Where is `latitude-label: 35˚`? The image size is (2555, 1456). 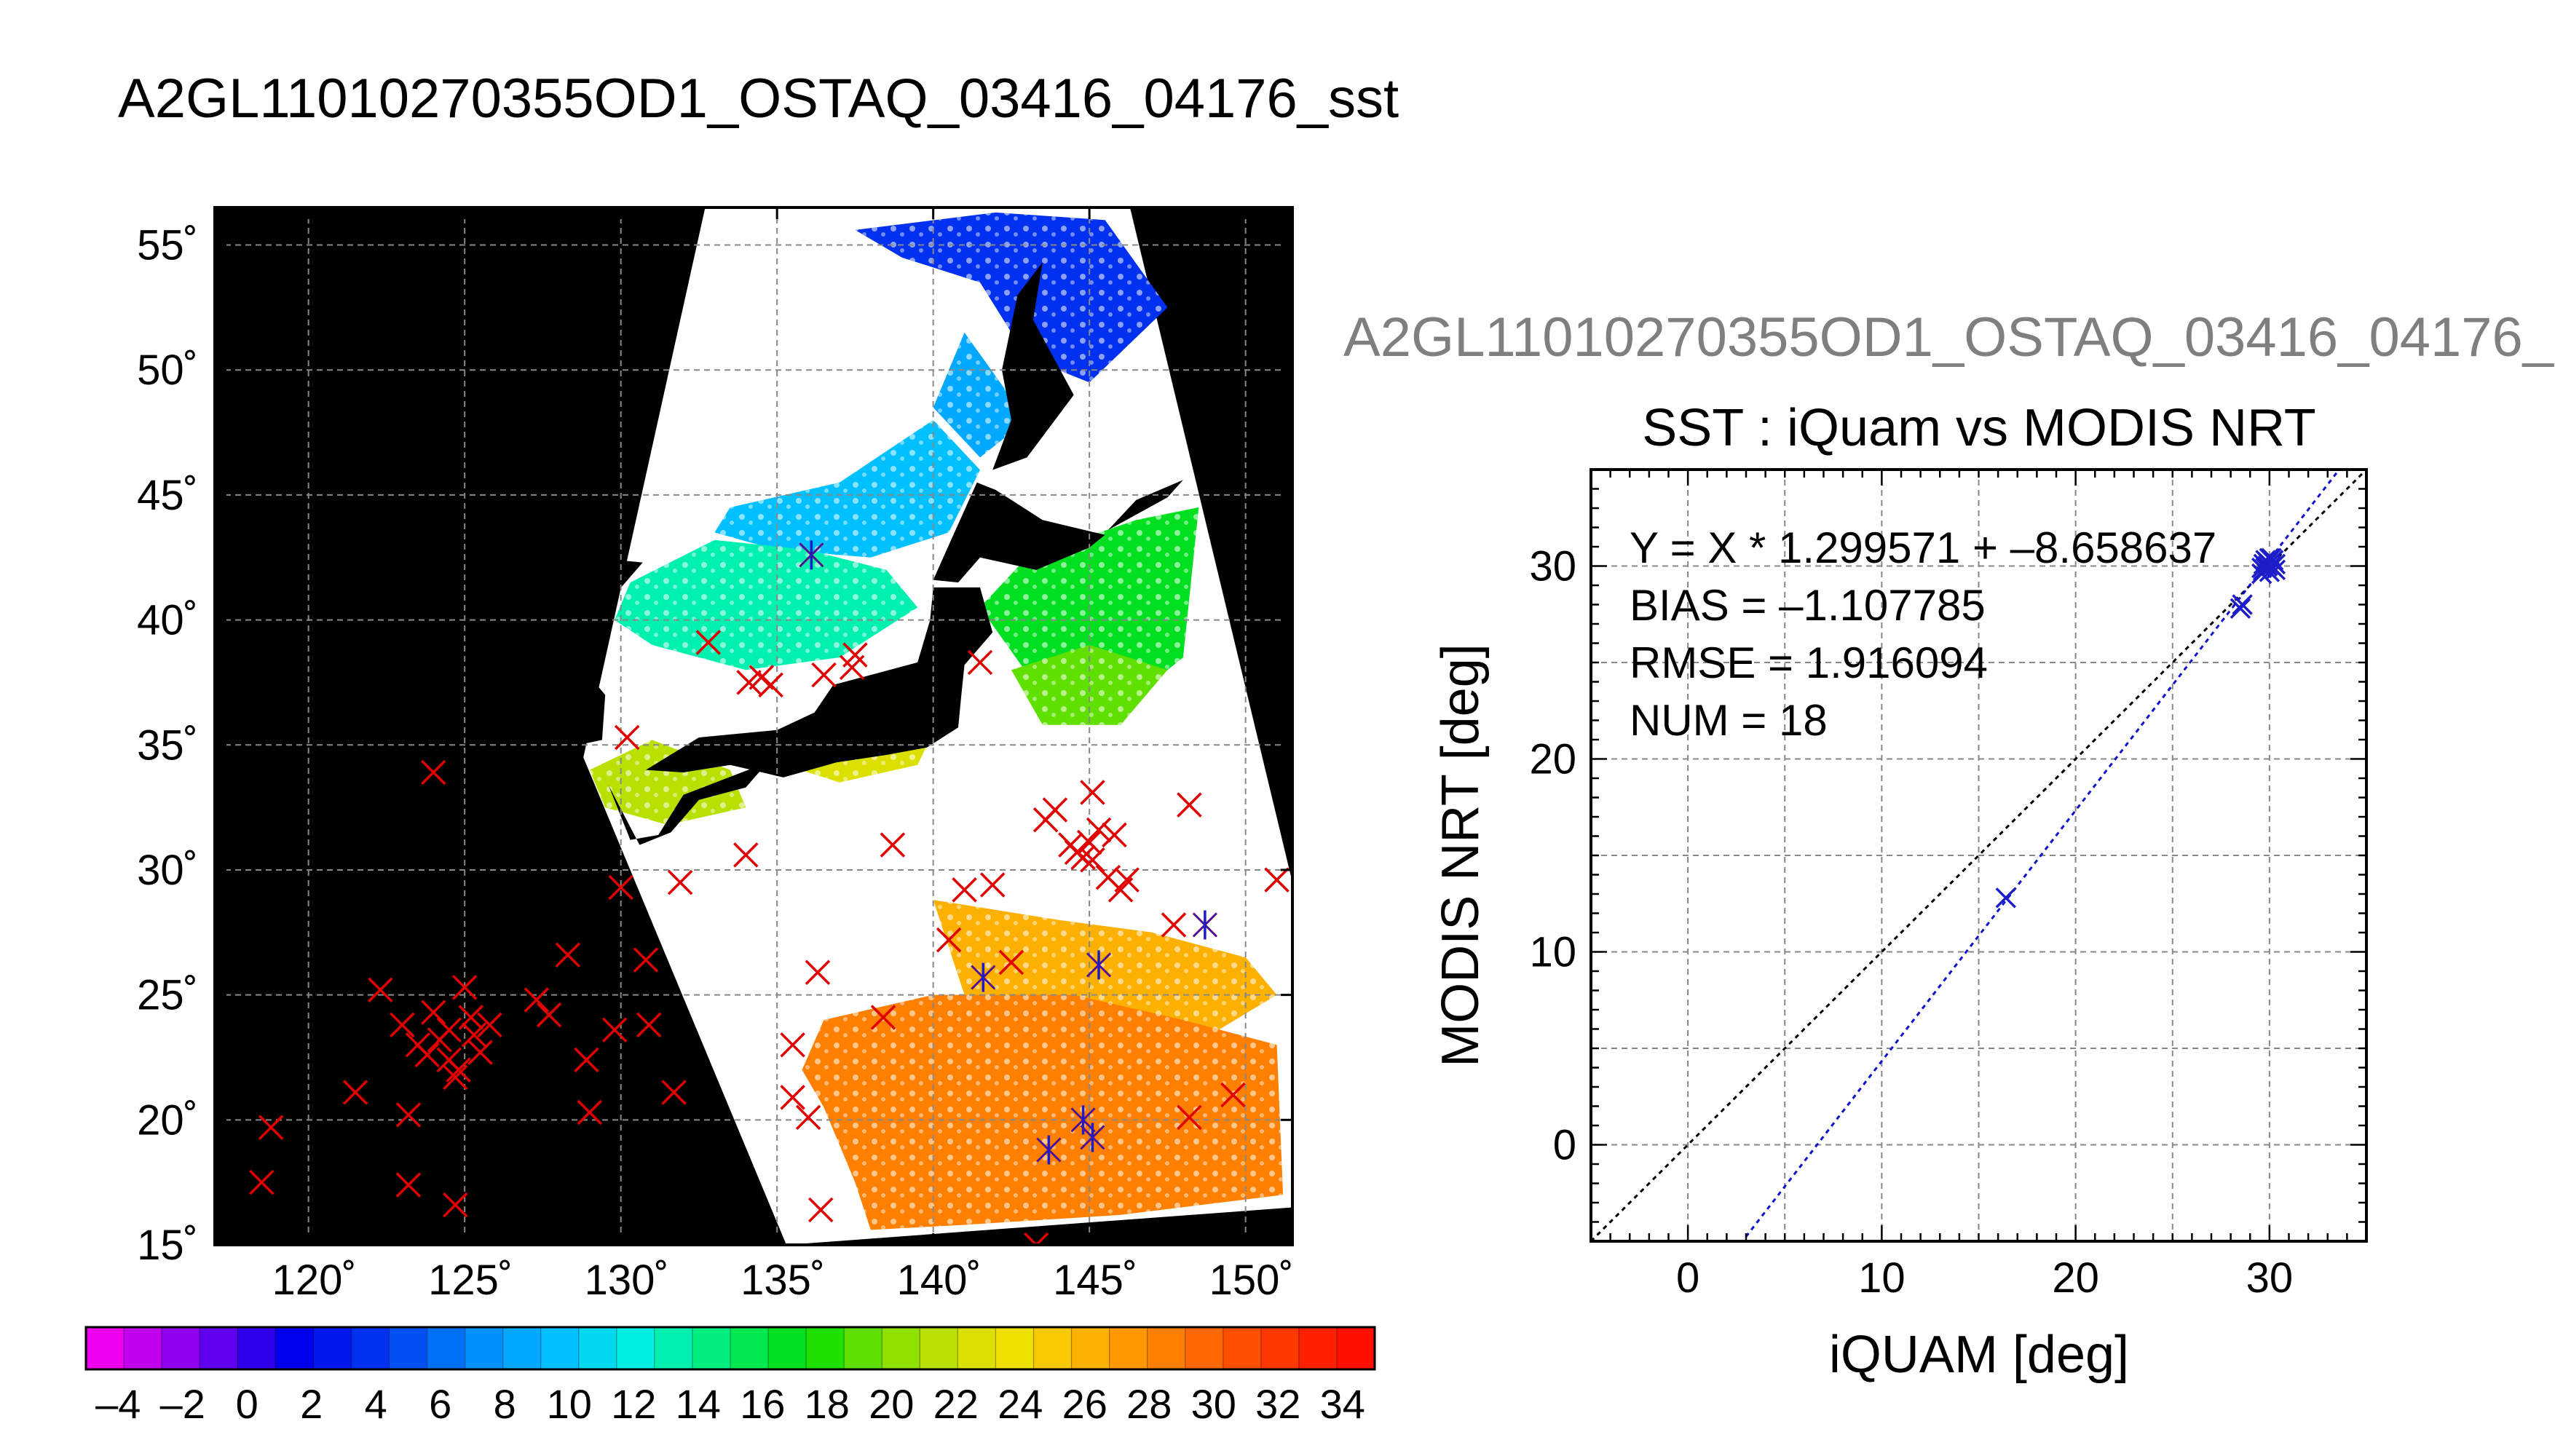 latitude-label: 35˚ is located at coordinates (167, 745).